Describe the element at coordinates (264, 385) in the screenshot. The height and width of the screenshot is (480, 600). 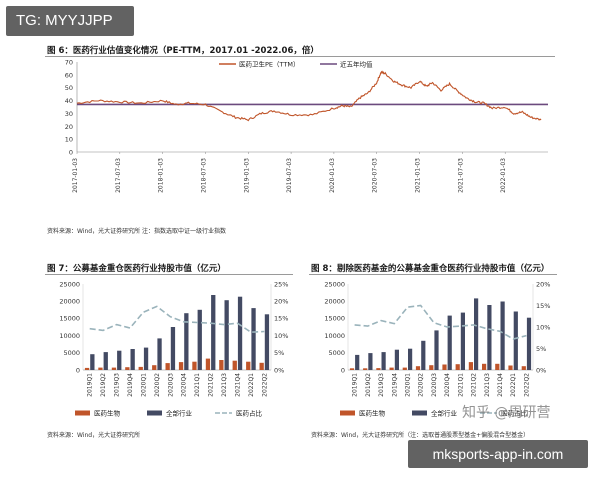
I see `fig7-x-tick-label: 2022Q2` at that location.